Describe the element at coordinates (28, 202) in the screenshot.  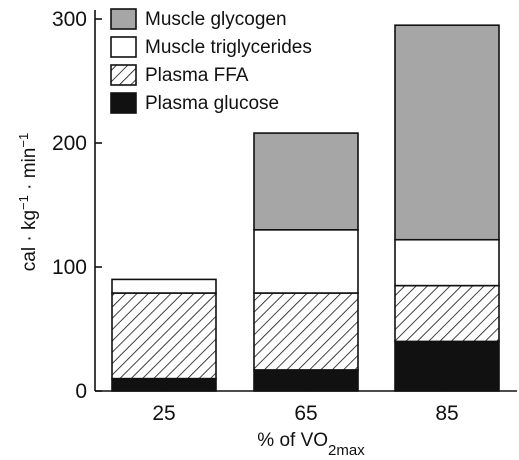
I see `y-axis-title: cal · kg−1 · min−1` at that location.